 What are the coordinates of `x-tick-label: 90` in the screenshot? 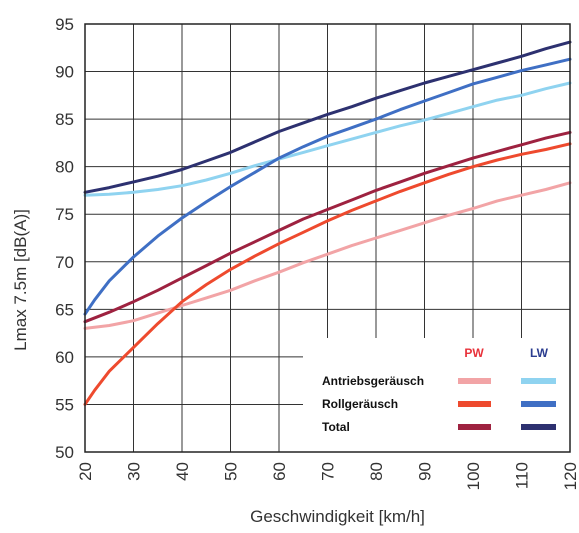 It's located at (425, 471).